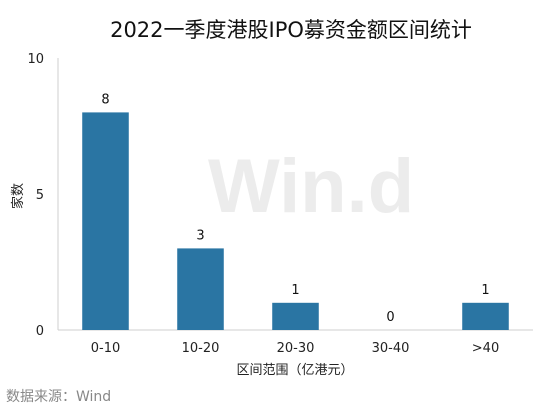 Image resolution: width=550 pixels, height=411 pixels. What do you see at coordinates (35, 59) in the screenshot?
I see `y-tick-label: 10` at bounding box center [35, 59].